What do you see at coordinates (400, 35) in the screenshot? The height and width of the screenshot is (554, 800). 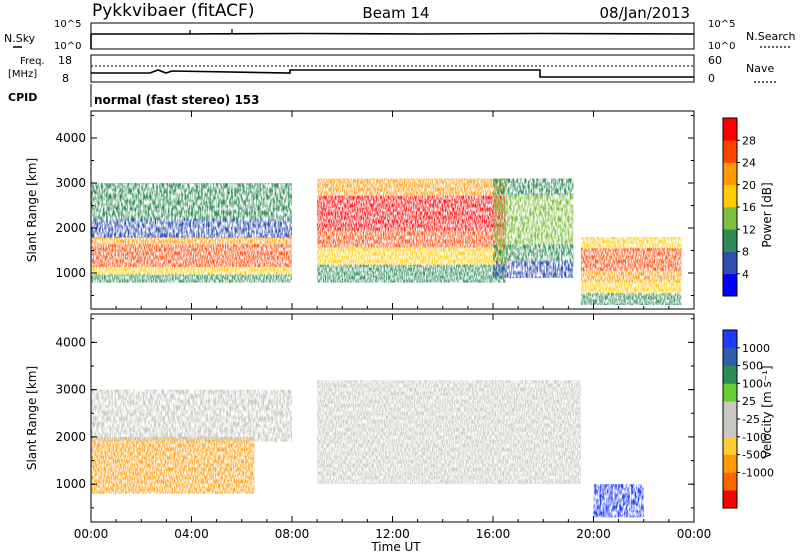 I see `noise-panel: N.Sky 10^5 10^0 10^5 10^0 N.Search` at bounding box center [400, 35].